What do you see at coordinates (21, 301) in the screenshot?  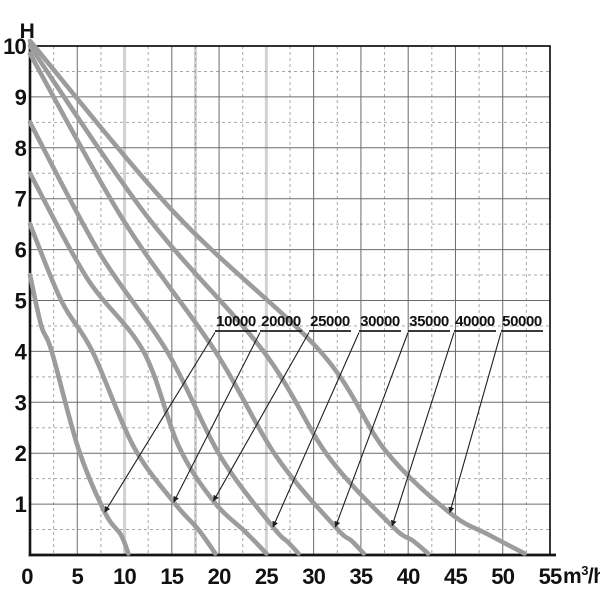 I see `y-tick-label-5: 5` at bounding box center [21, 301].